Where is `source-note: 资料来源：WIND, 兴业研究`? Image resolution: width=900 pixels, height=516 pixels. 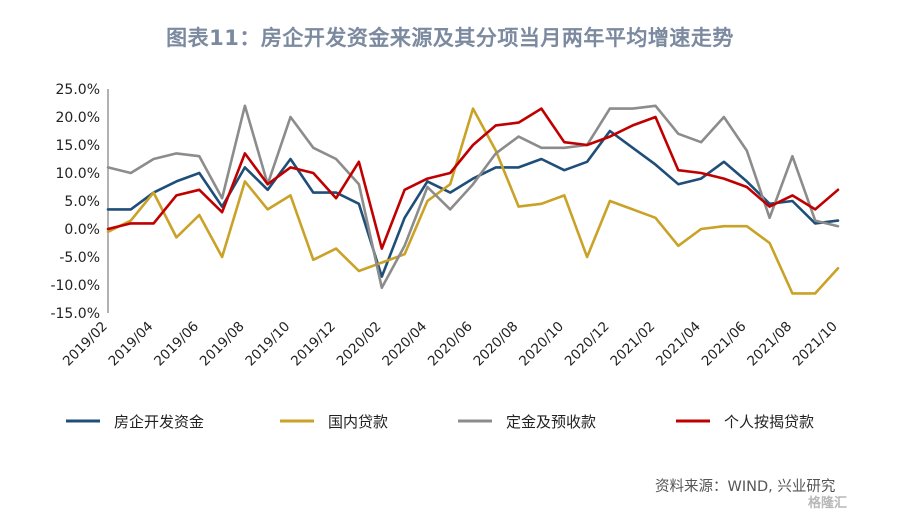
source-note: 资料来源：WIND, 兴业研究 is located at coordinates (745, 487).